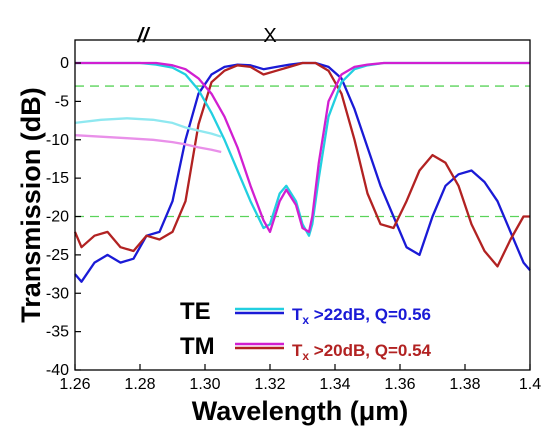 The width and height of the screenshot is (550, 438). What do you see at coordinates (57, 140) in the screenshot?
I see `y-tick-label: -10` at bounding box center [57, 140].